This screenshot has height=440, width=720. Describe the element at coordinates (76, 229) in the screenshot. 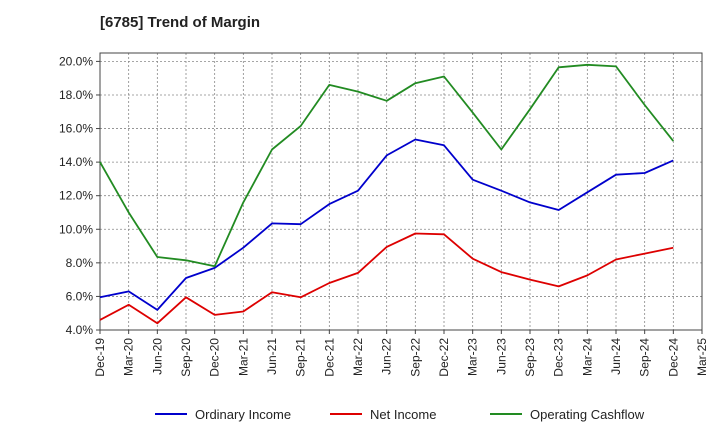

I see `y-tick-label: 10.0%` at that location.